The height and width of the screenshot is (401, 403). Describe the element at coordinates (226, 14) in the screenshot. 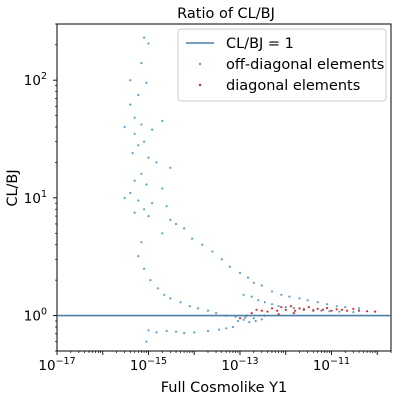

I see `chart-title: Ratio of CL/BJ` at that location.